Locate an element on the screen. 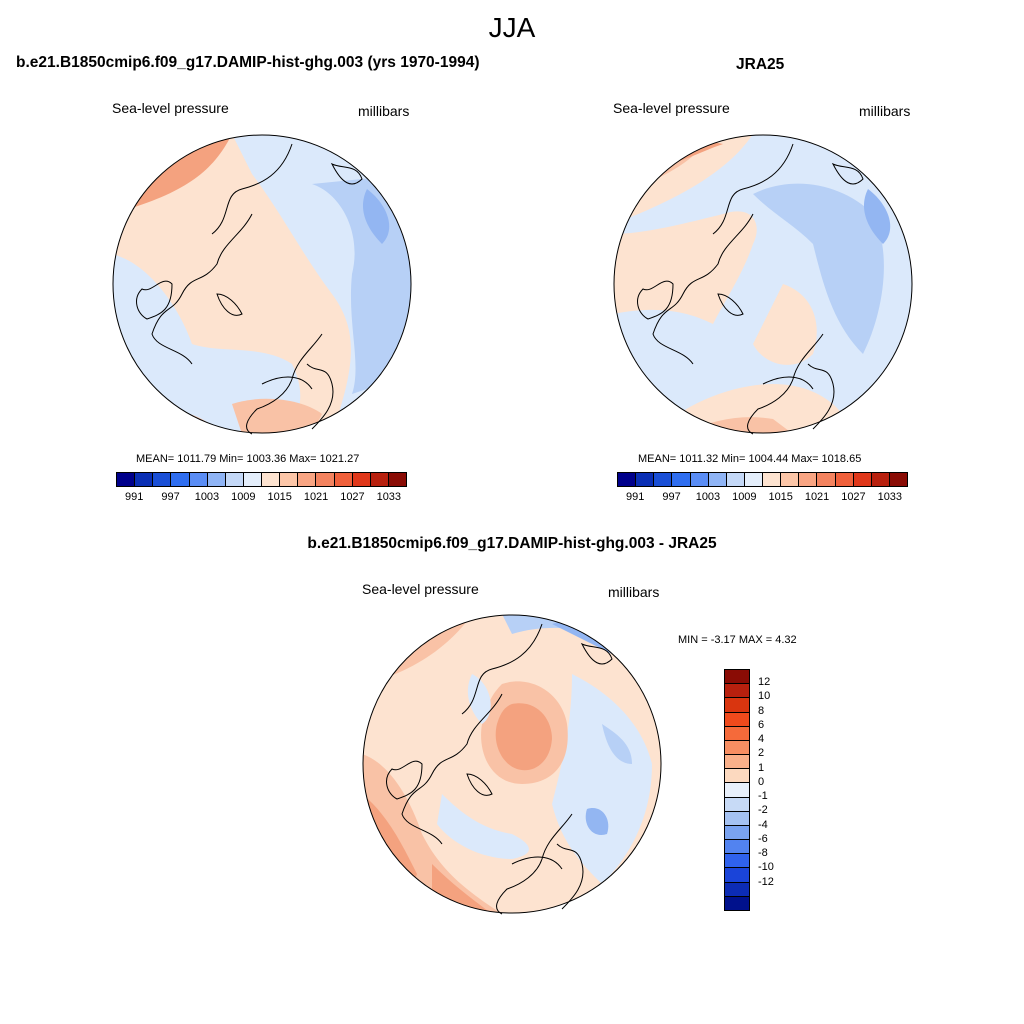 This screenshot has width=1024, height=1024. obs-colorbar-tick-label: 1003 is located at coordinates (708, 497).